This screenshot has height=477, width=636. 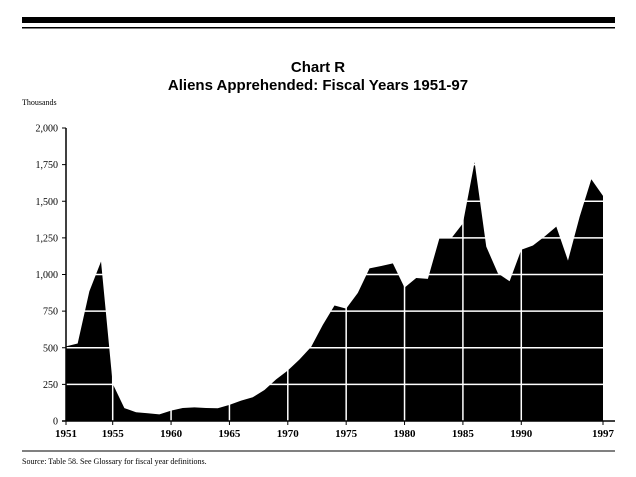 I want to click on x-tick-label: 1990, so click(x=521, y=434).